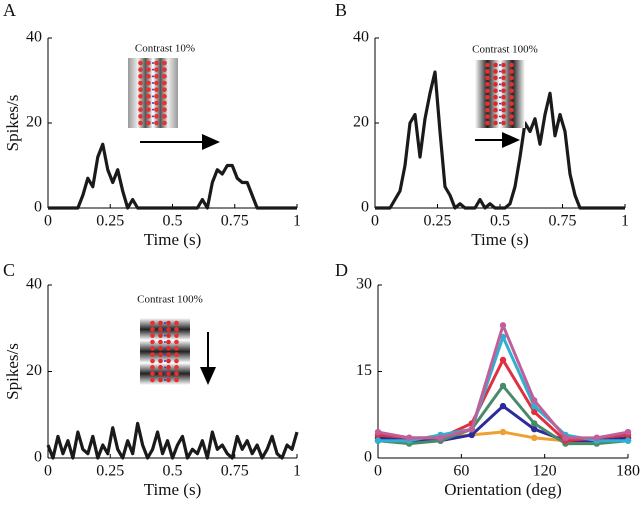 The width and height of the screenshot is (640, 509). What do you see at coordinates (364, 284) in the screenshot?
I see `y-tick-label: 30` at bounding box center [364, 284].